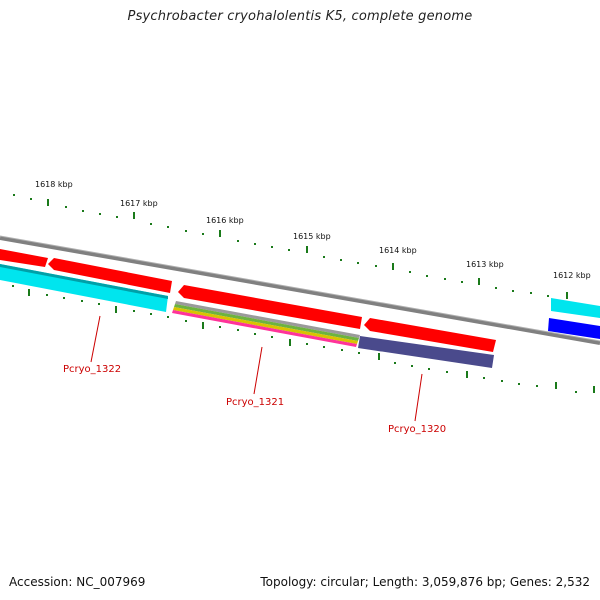  I want to click on tick-label: 1618 kbp, so click(54, 184).